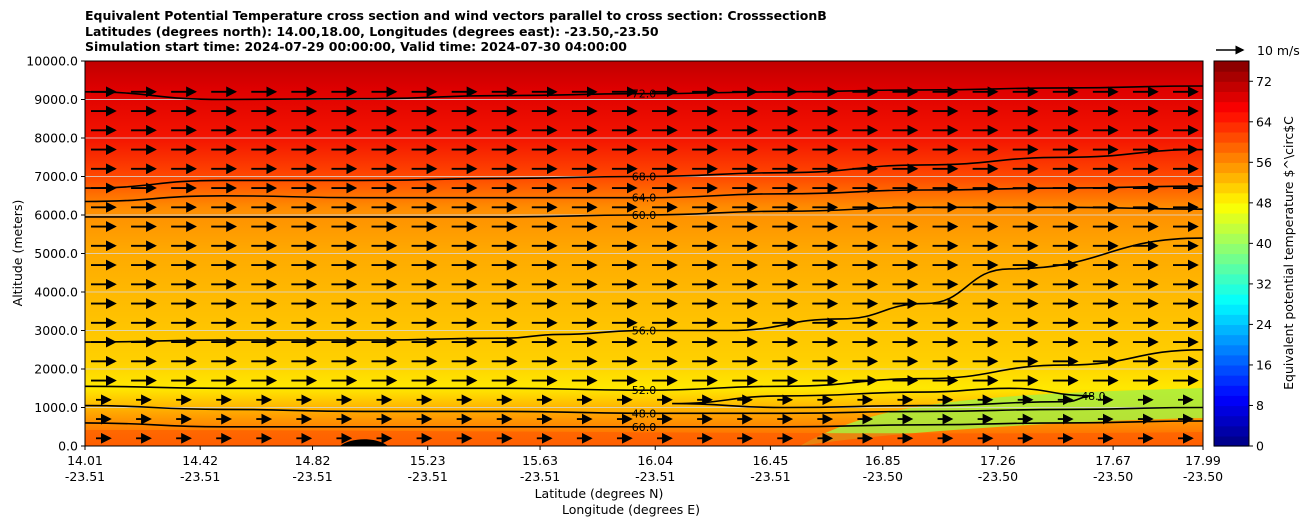 This screenshot has height=526, width=1308. What do you see at coordinates (56, 99) in the screenshot?
I see `y-tick-label: 9000.0` at bounding box center [56, 99].